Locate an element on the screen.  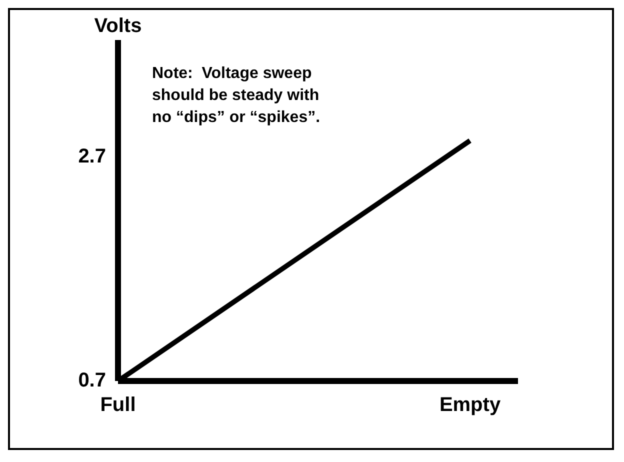
y-axis-title: Volts is located at coordinates (118, 26).